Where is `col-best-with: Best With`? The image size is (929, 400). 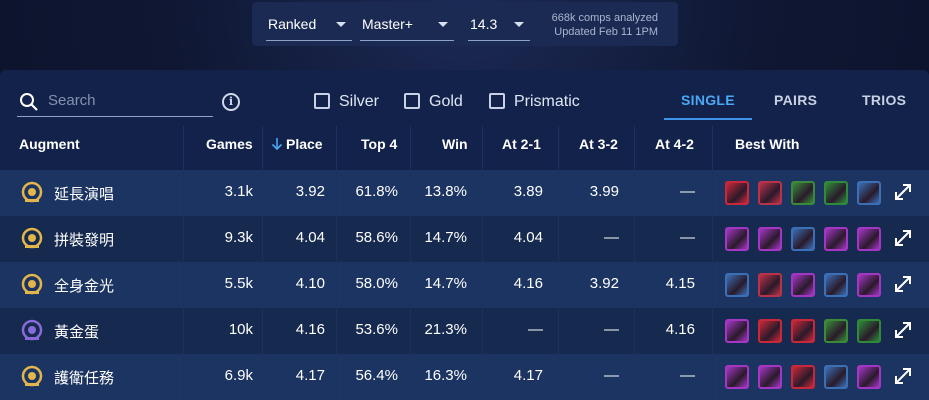
col-best-with: Best With is located at coordinates (767, 144).